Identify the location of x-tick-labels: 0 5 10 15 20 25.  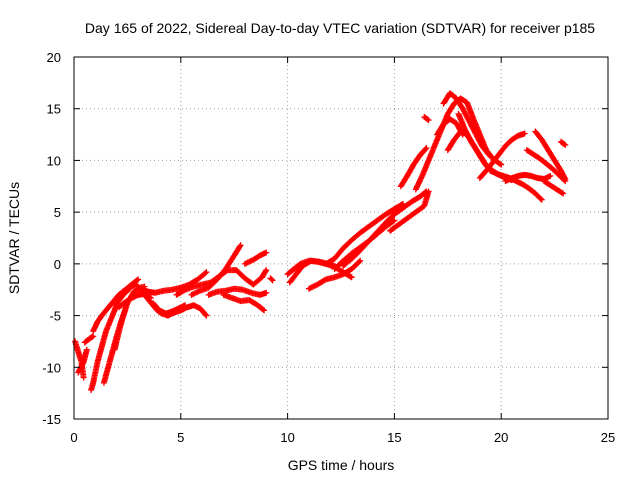
(342, 437).